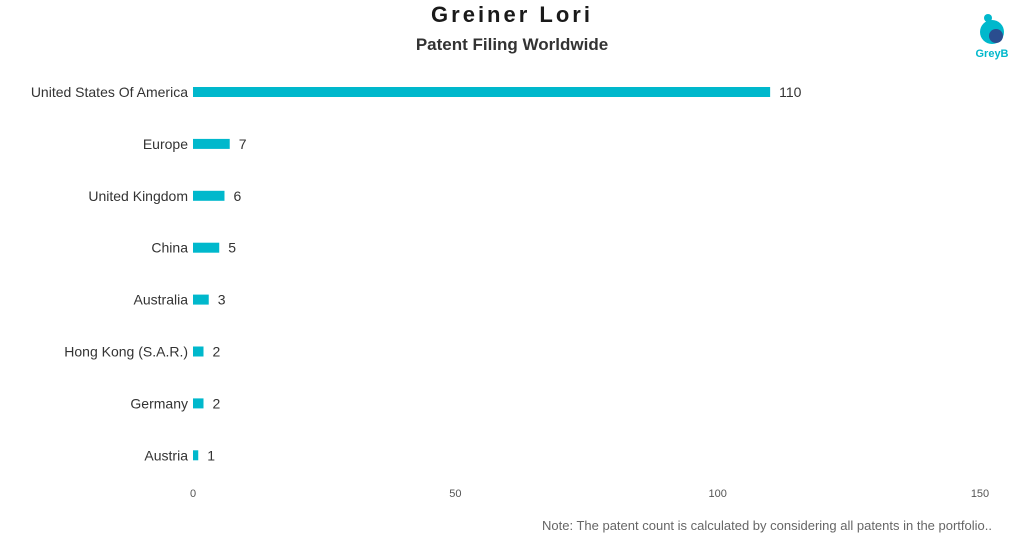 Image resolution: width=1024 pixels, height=546 pixels. What do you see at coordinates (109, 92) in the screenshot?
I see `category-label: United States Of America` at bounding box center [109, 92].